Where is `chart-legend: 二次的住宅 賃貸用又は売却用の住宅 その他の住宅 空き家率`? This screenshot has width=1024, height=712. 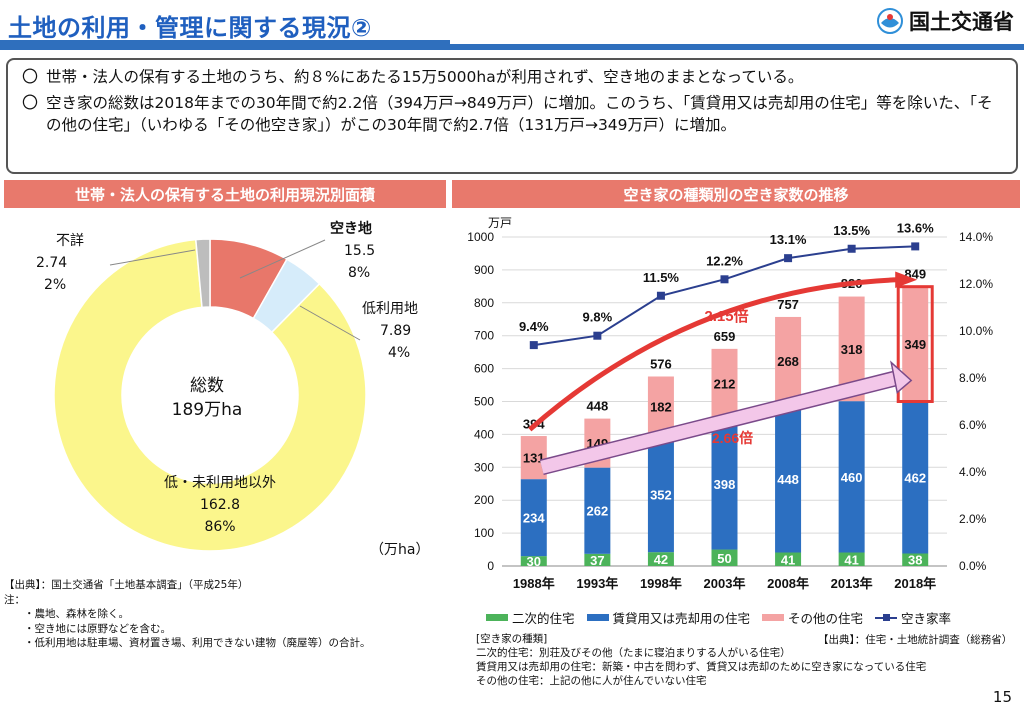
chart-legend: 二次的住宅 賃貸用又は売却用の住宅 その他の住宅 空き家率 is located at coordinates (718, 617).